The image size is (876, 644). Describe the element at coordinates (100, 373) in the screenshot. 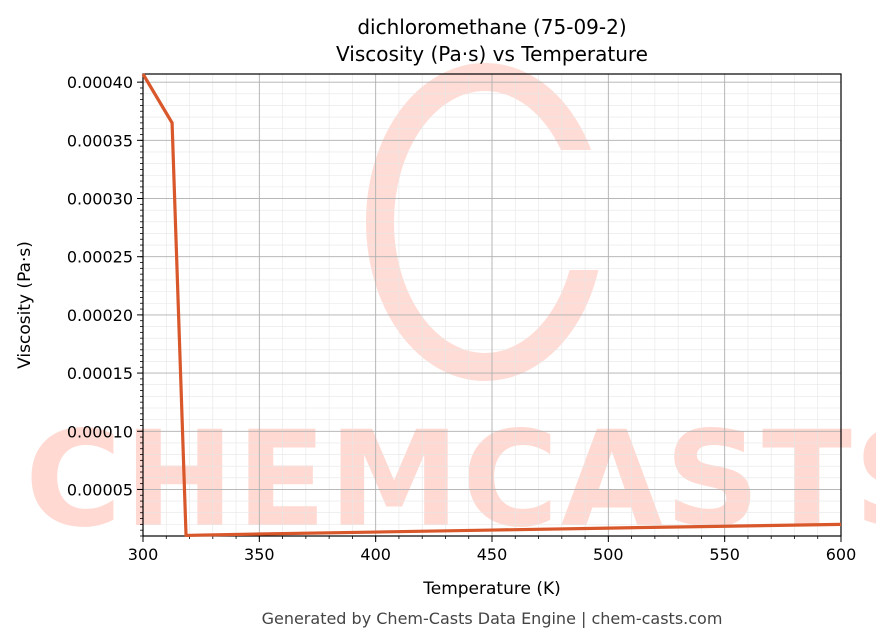

I see `y-tick-label: 0.00015` at that location.